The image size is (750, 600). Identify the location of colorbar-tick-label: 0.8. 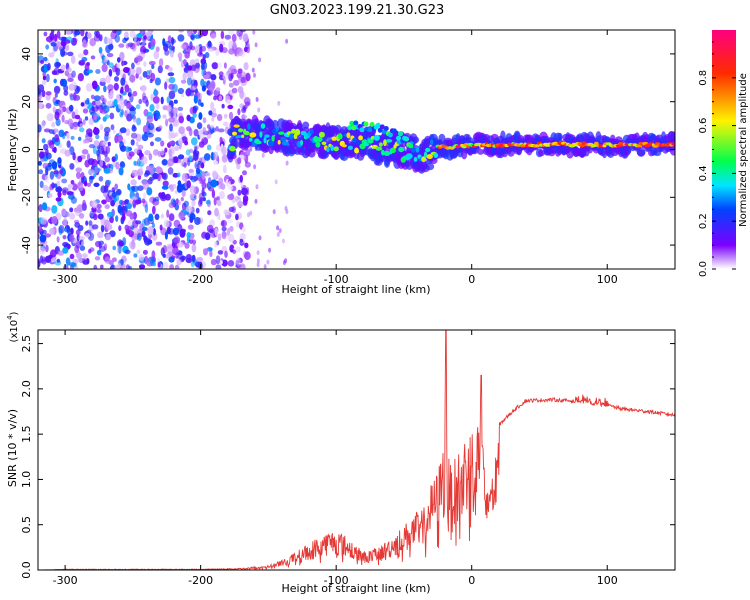
(703, 78).